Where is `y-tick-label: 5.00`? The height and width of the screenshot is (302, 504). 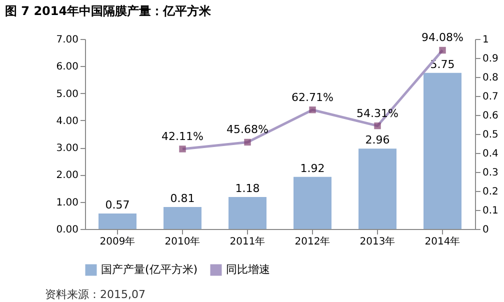
y-tick-label: 5.00 is located at coordinates (67, 94).